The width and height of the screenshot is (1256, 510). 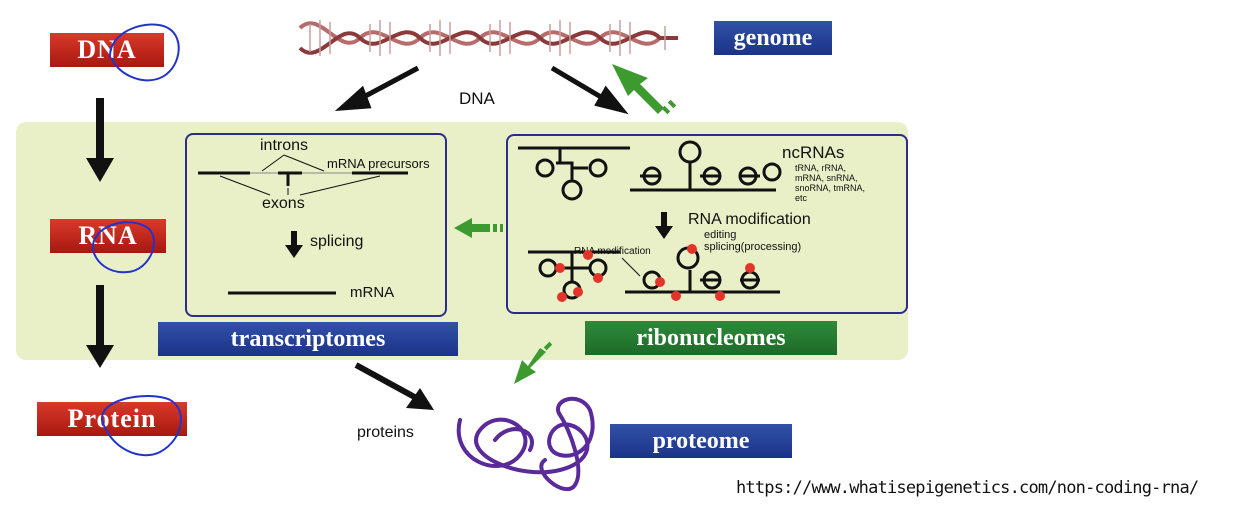 What do you see at coordinates (477, 98) in the screenshot?
I see `dna-text: DNA` at bounding box center [477, 98].